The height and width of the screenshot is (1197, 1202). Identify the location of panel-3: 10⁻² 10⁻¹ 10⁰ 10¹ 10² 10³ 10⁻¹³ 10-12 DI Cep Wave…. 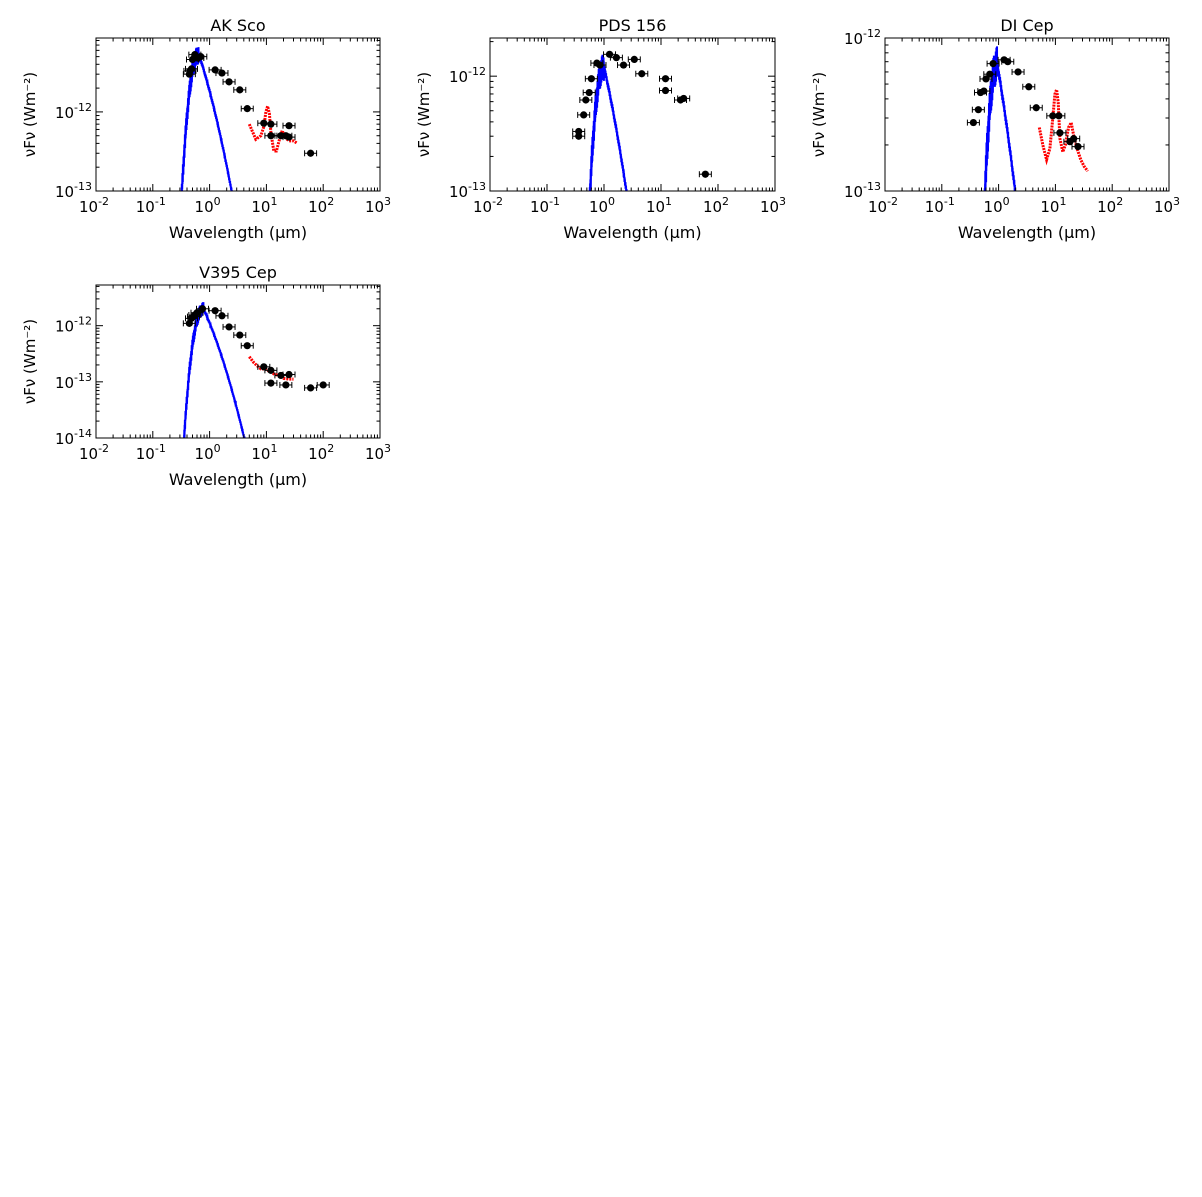
(995, 129).